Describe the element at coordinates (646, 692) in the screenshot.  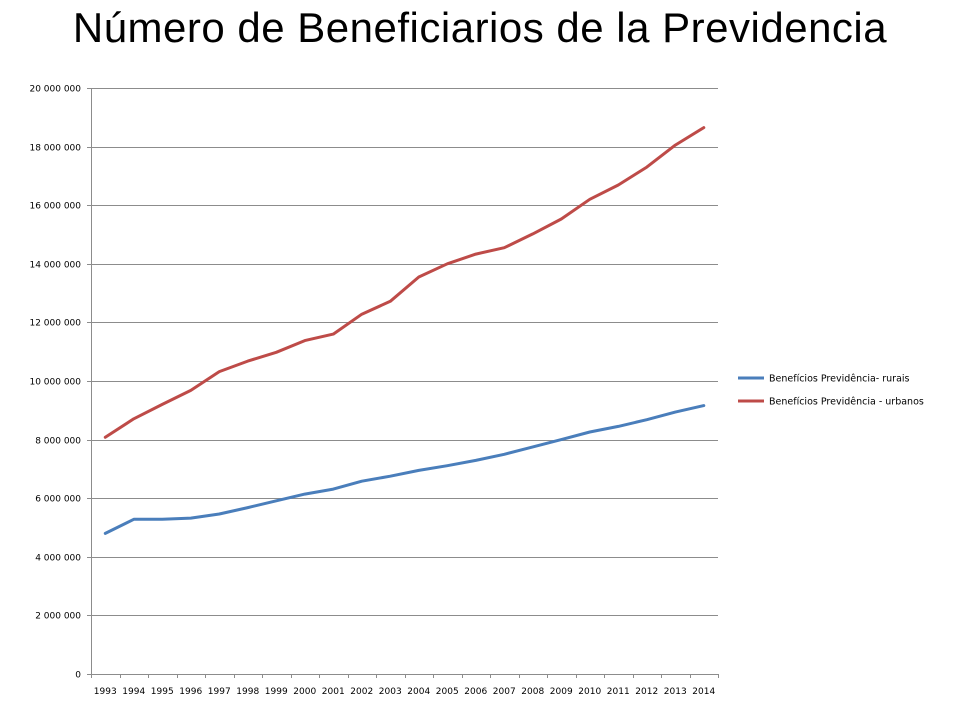
I see `x-tick-label: 2012` at that location.